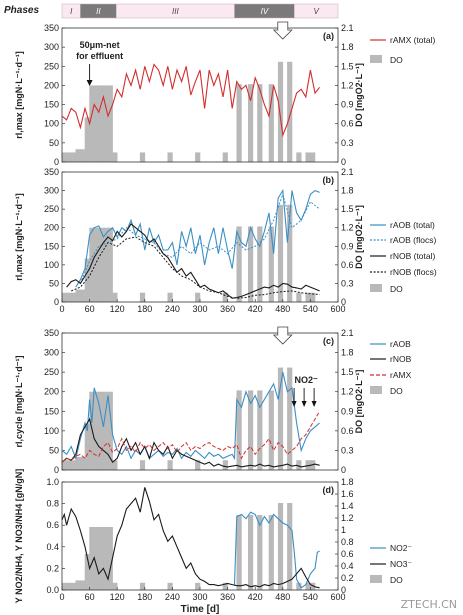 The image size is (463, 615). I want to click on y-tick-label: 0.6, so click(52, 525).